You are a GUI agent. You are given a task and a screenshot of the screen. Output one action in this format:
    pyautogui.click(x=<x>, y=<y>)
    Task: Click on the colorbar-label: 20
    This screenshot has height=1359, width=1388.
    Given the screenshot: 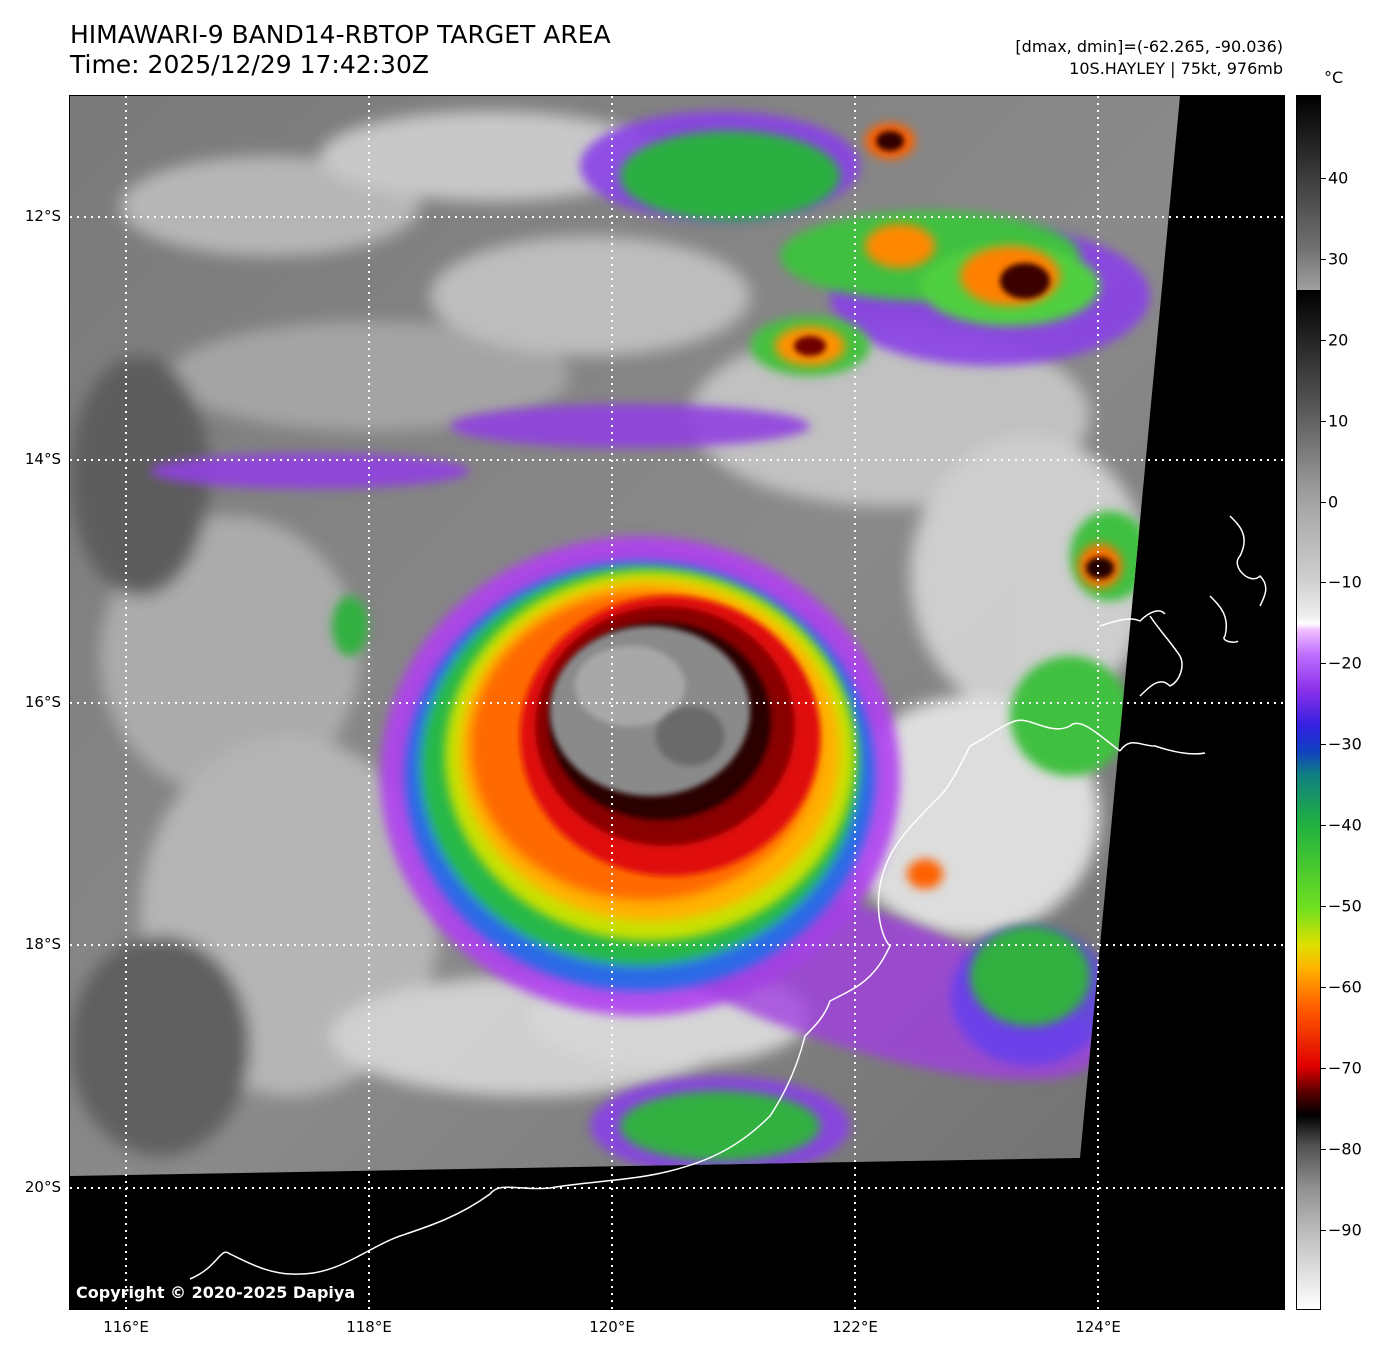 What is the action you would take?
    pyautogui.click(x=1338, y=340)
    